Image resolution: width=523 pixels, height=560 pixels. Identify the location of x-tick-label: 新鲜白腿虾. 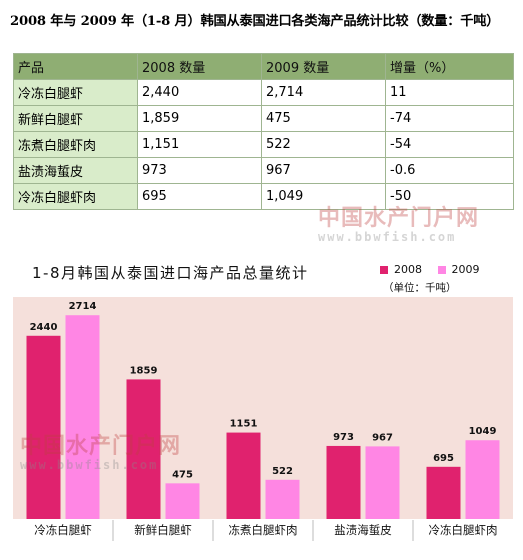
(163, 530).